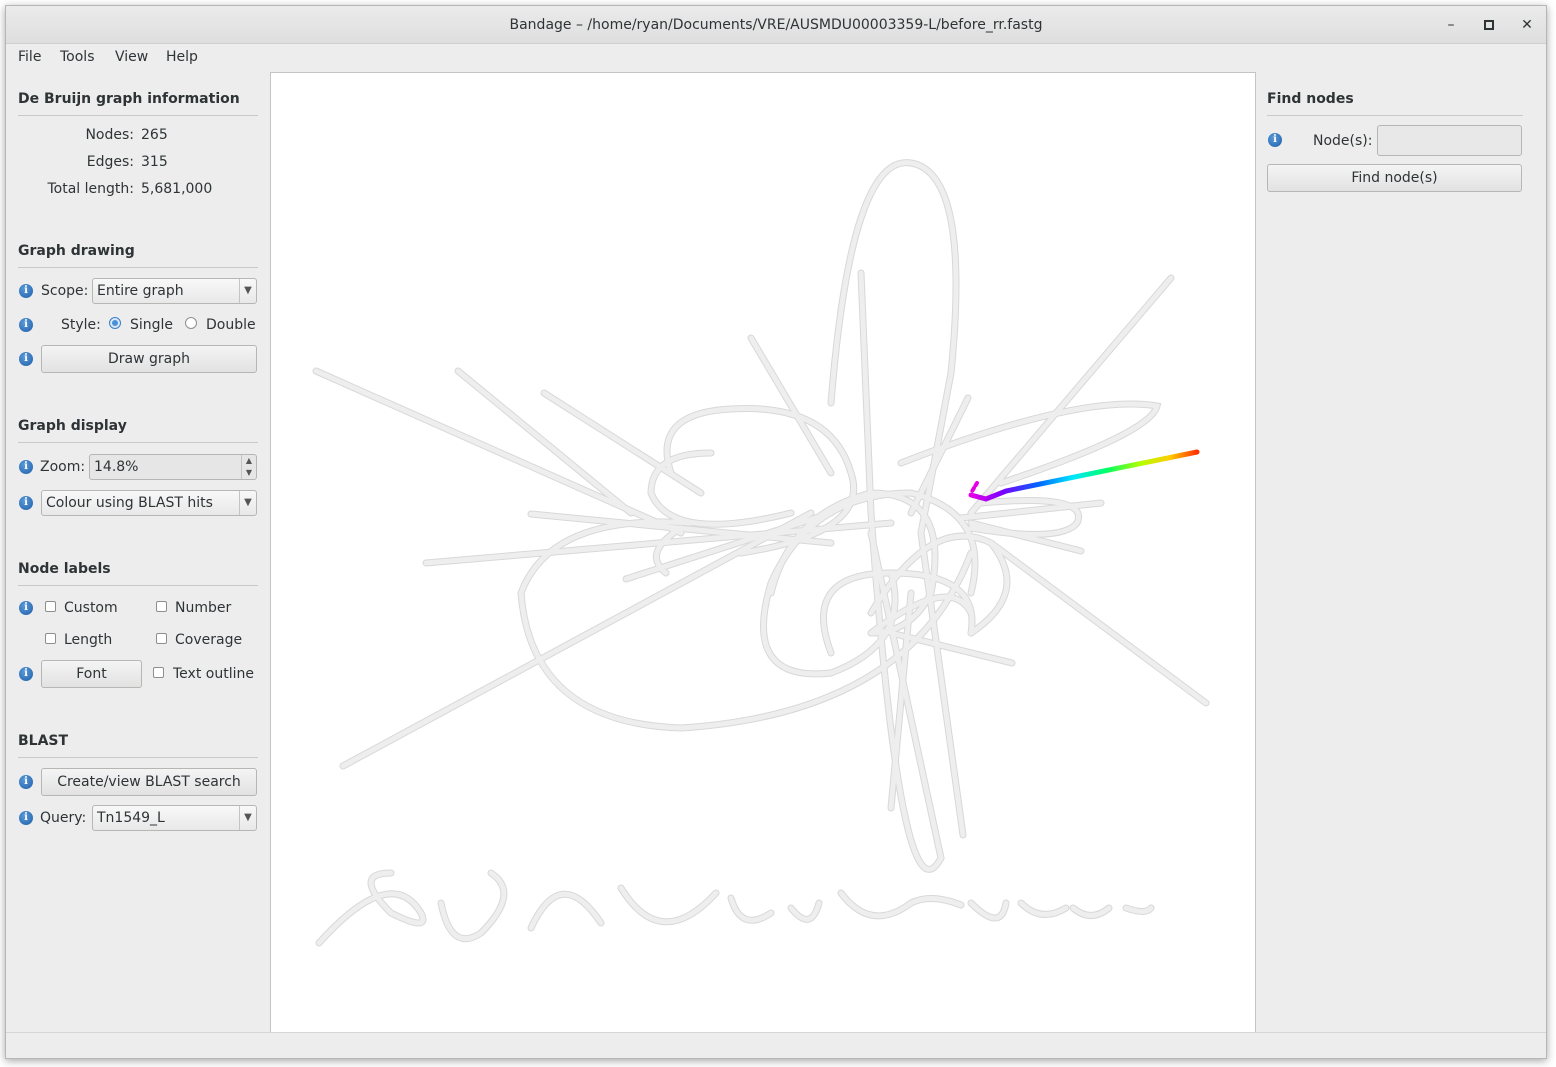 This screenshot has width=1556, height=1067. I want to click on maximize-icon, so click(1489, 25).